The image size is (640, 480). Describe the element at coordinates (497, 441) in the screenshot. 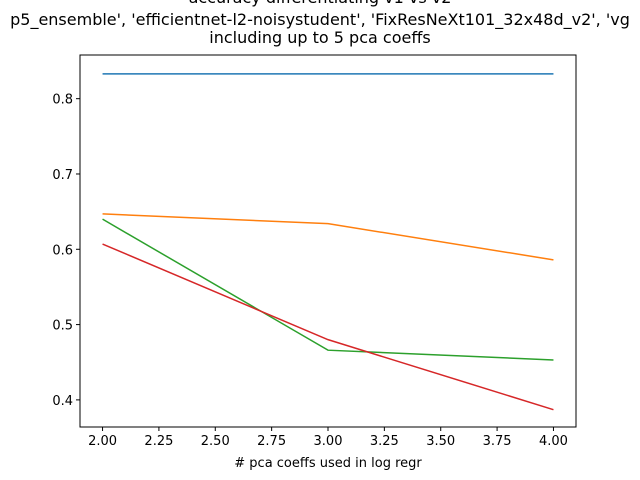

I see `x-tick-label: 3.75` at that location.